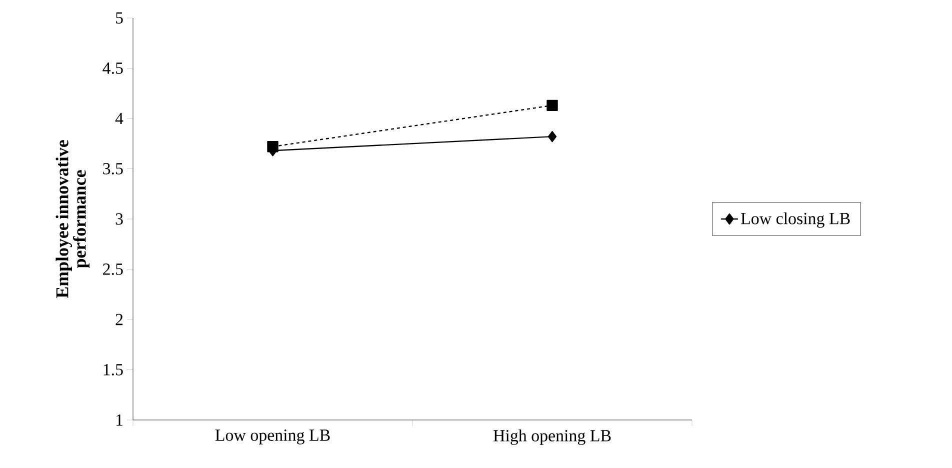  I want to click on x-tick-label: High opening LB, so click(552, 437).